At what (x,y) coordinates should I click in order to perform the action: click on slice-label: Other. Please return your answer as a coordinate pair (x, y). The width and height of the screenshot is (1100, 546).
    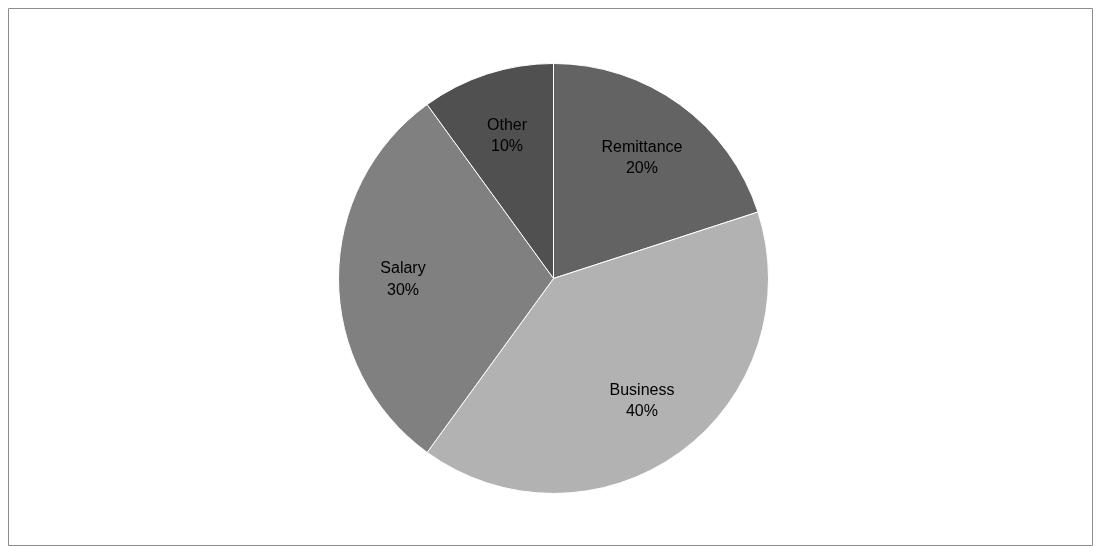
    Looking at the image, I should click on (507, 125).